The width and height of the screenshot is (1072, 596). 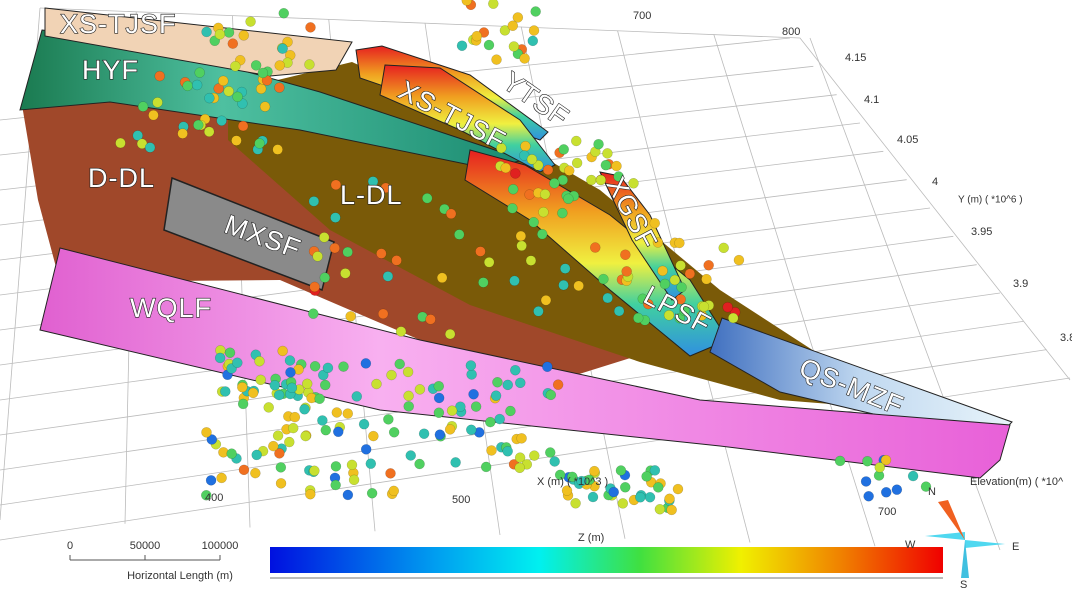 I want to click on x-tick-label: 400, so click(x=214, y=498).